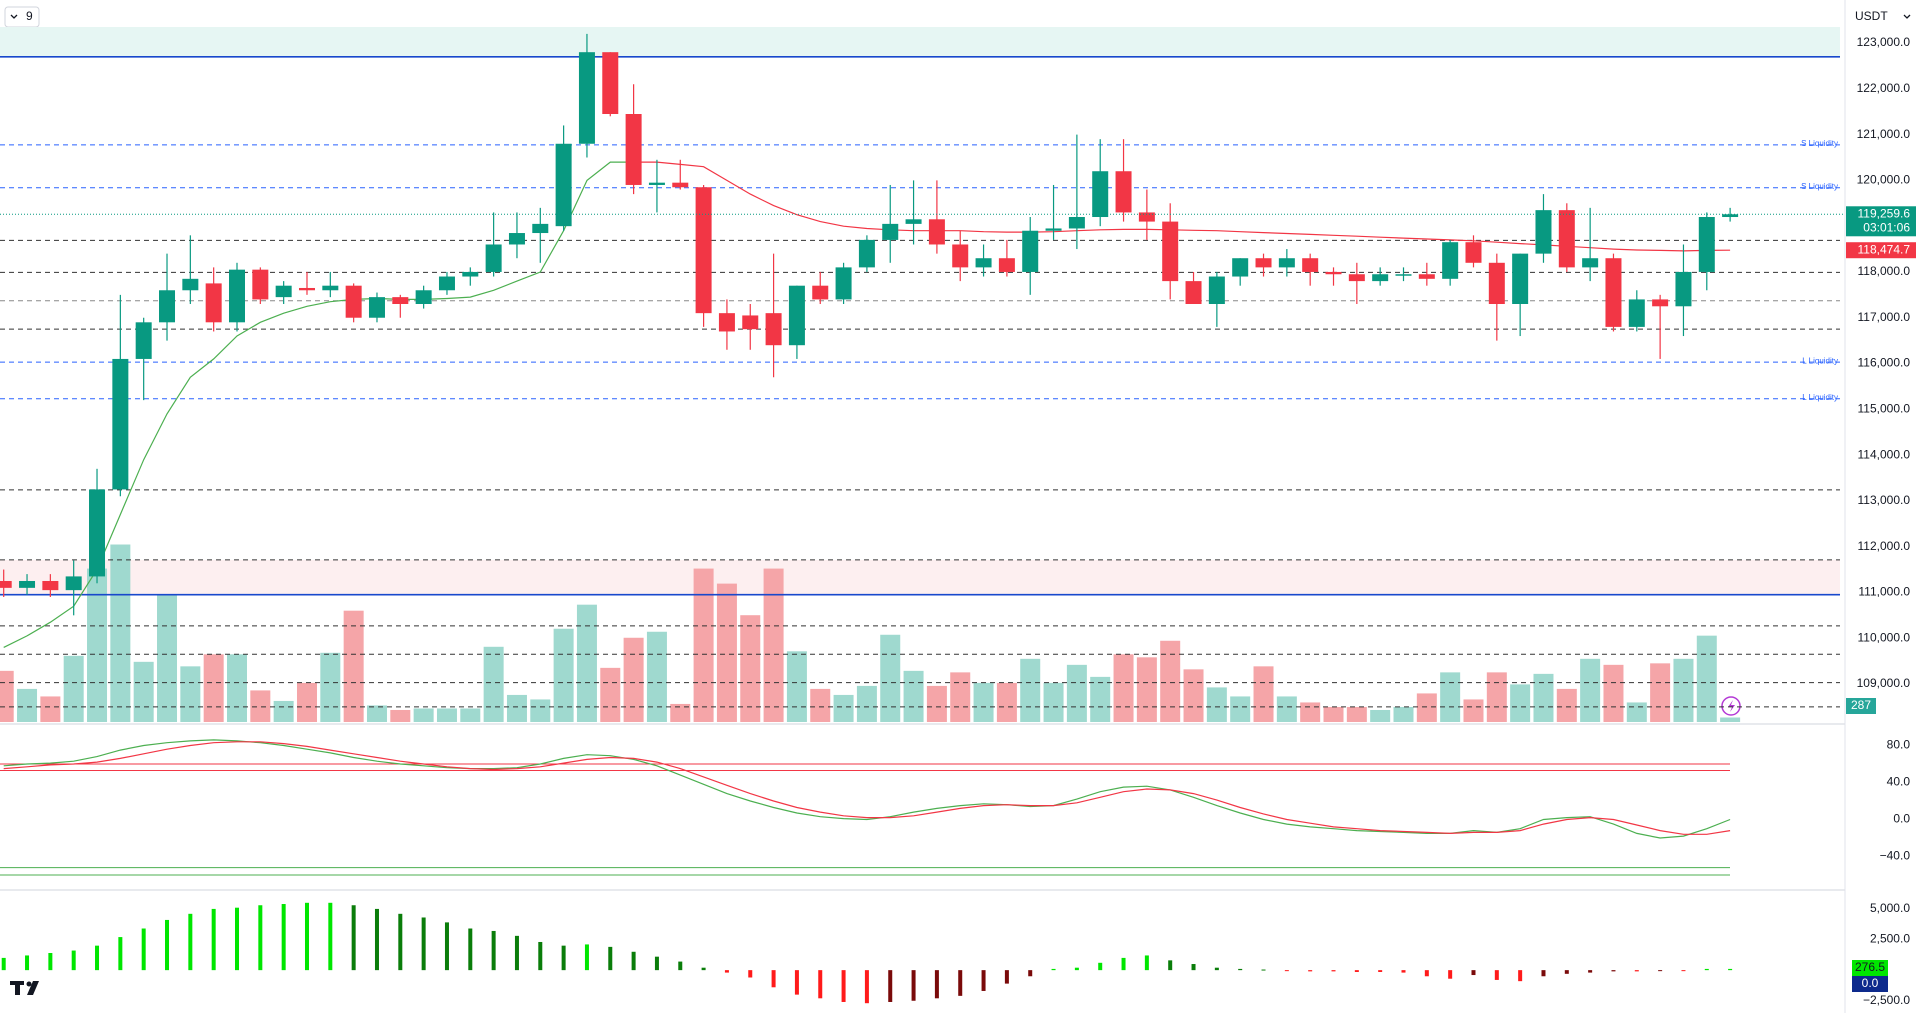 The width and height of the screenshot is (1917, 1018). What do you see at coordinates (1731, 706) in the screenshot?
I see `alert-icon` at bounding box center [1731, 706].